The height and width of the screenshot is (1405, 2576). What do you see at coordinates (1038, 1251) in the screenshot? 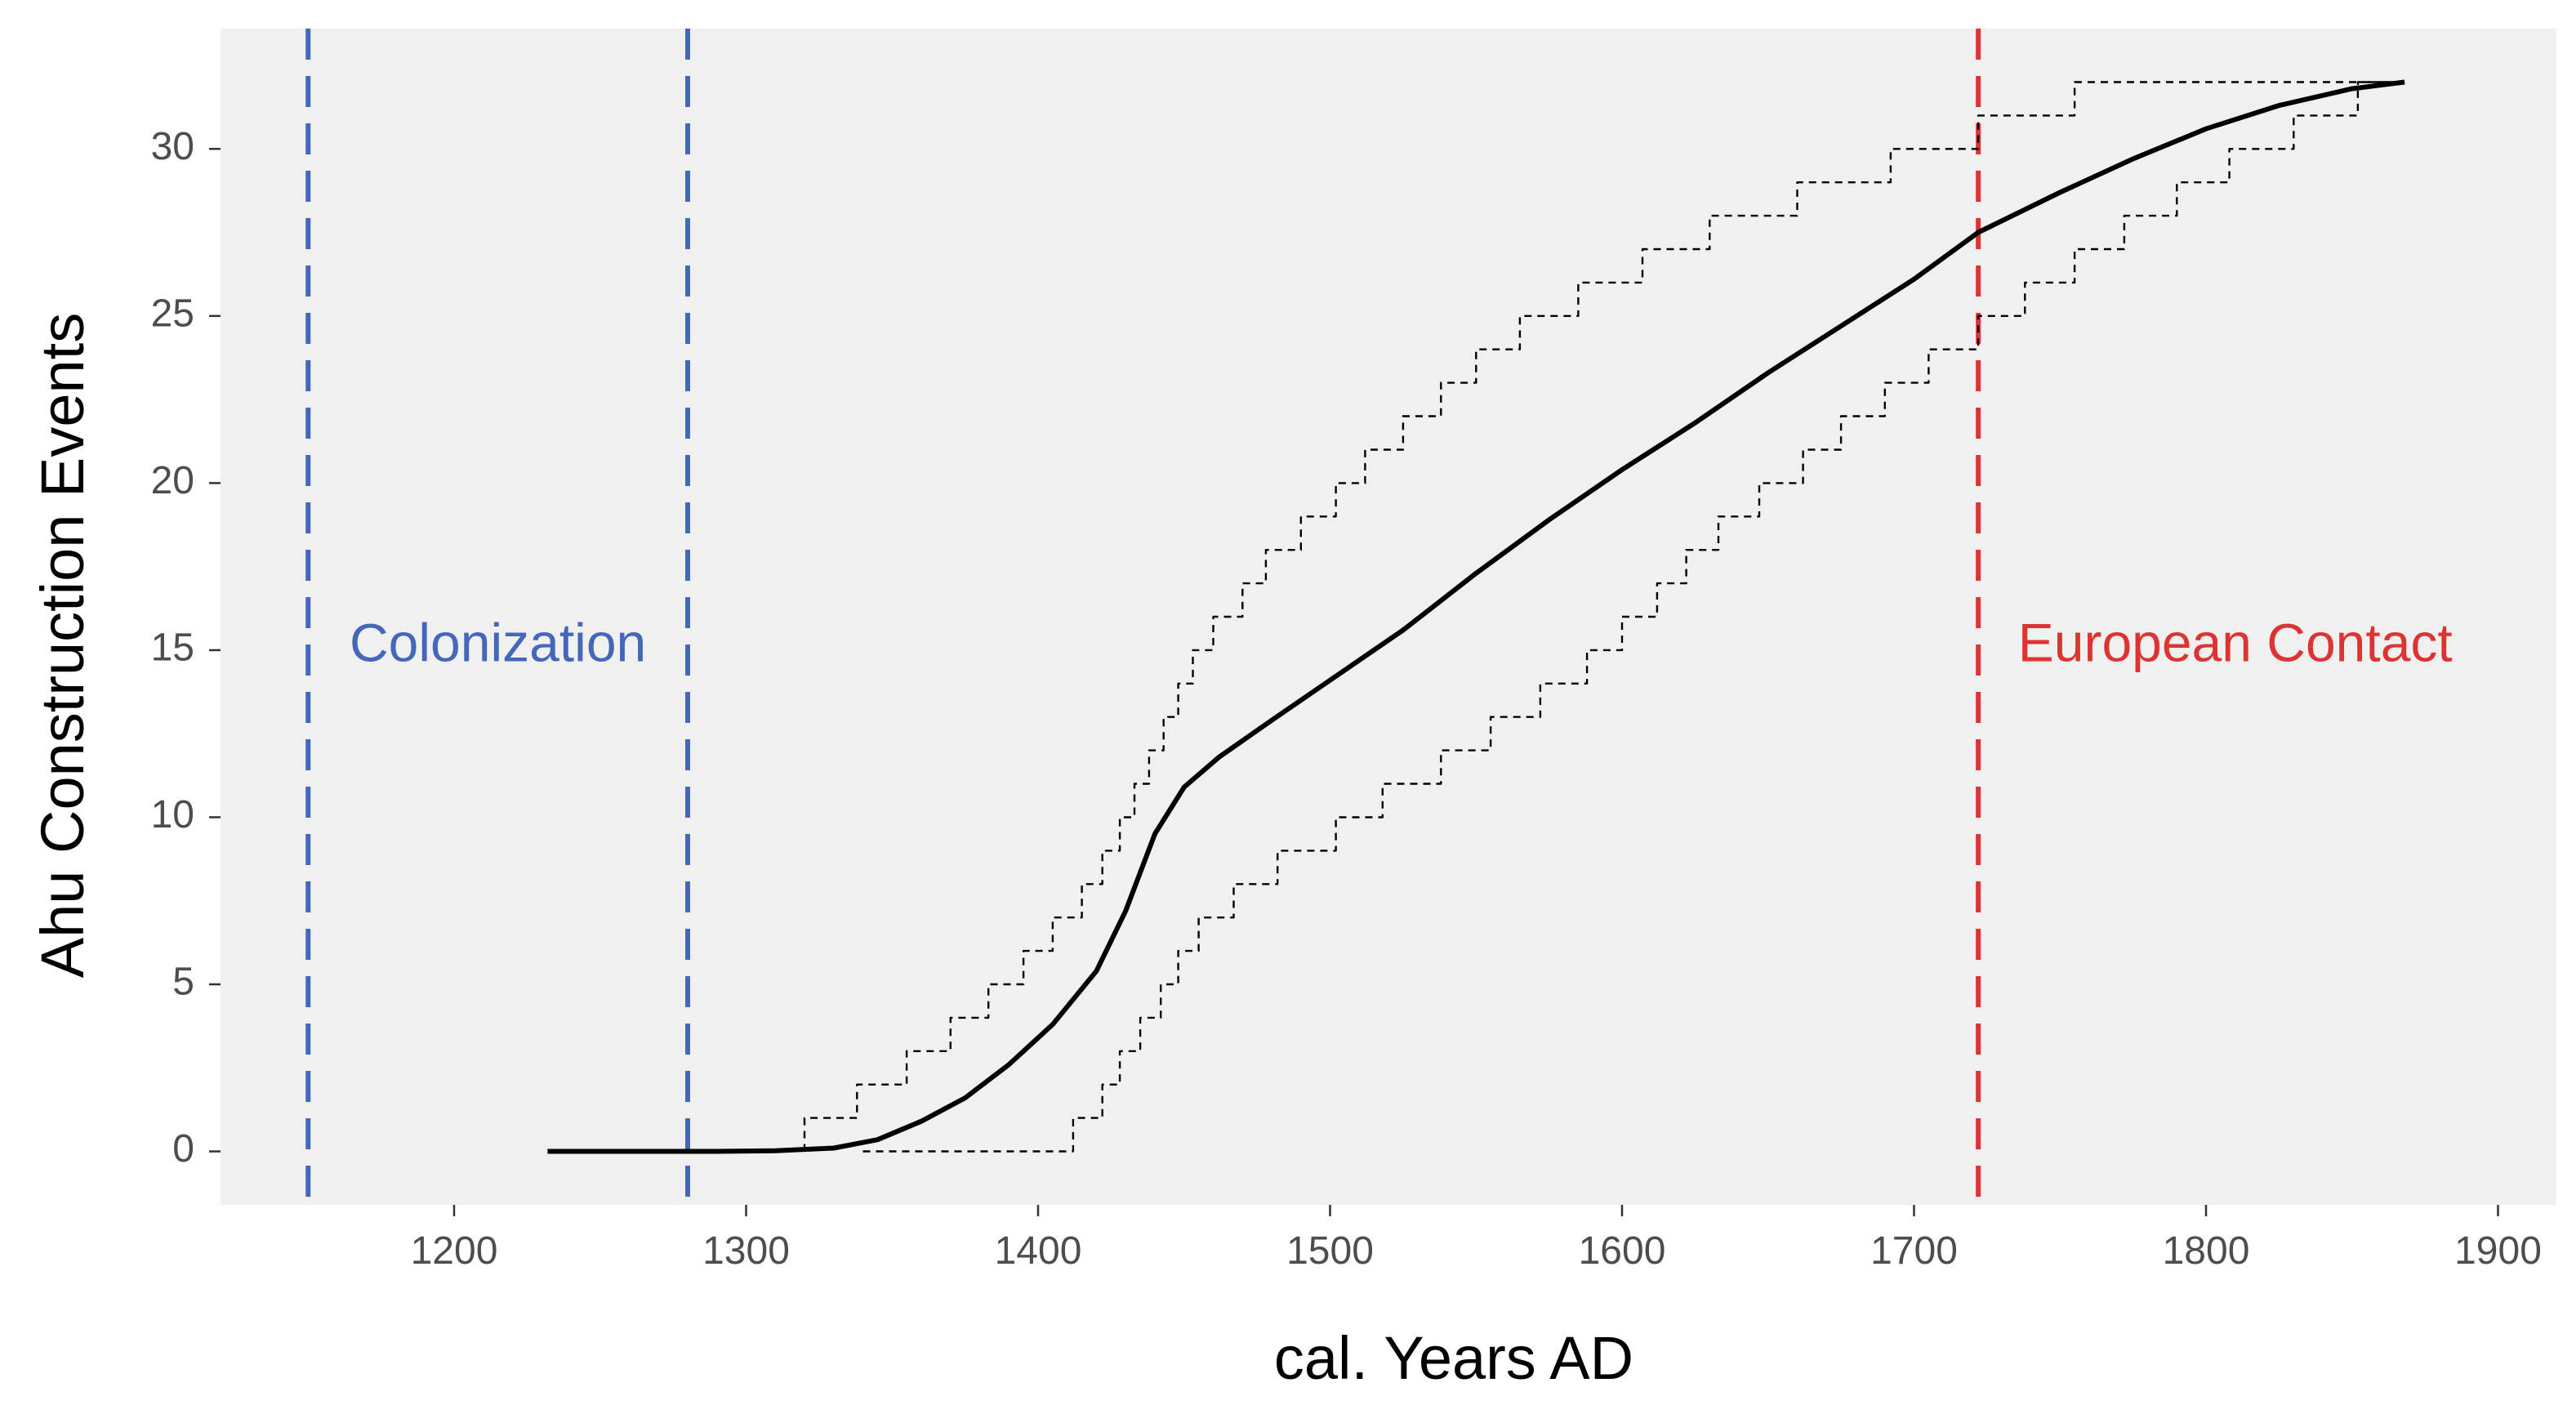
I see `x-tick-label: 1400` at bounding box center [1038, 1251].